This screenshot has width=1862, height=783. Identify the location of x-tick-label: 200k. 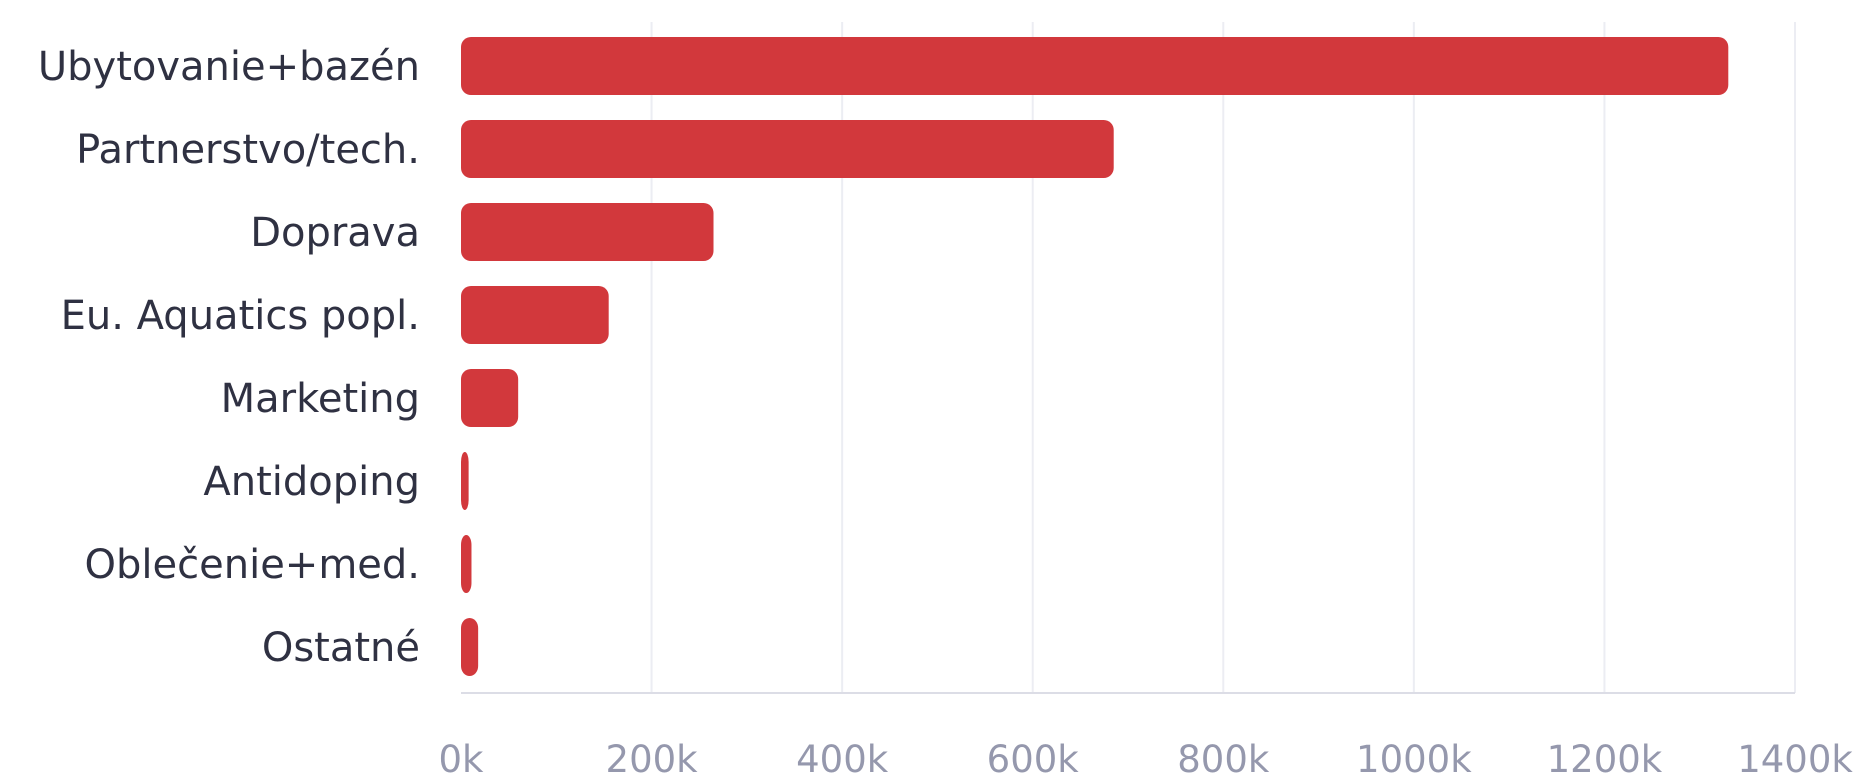
(652, 759).